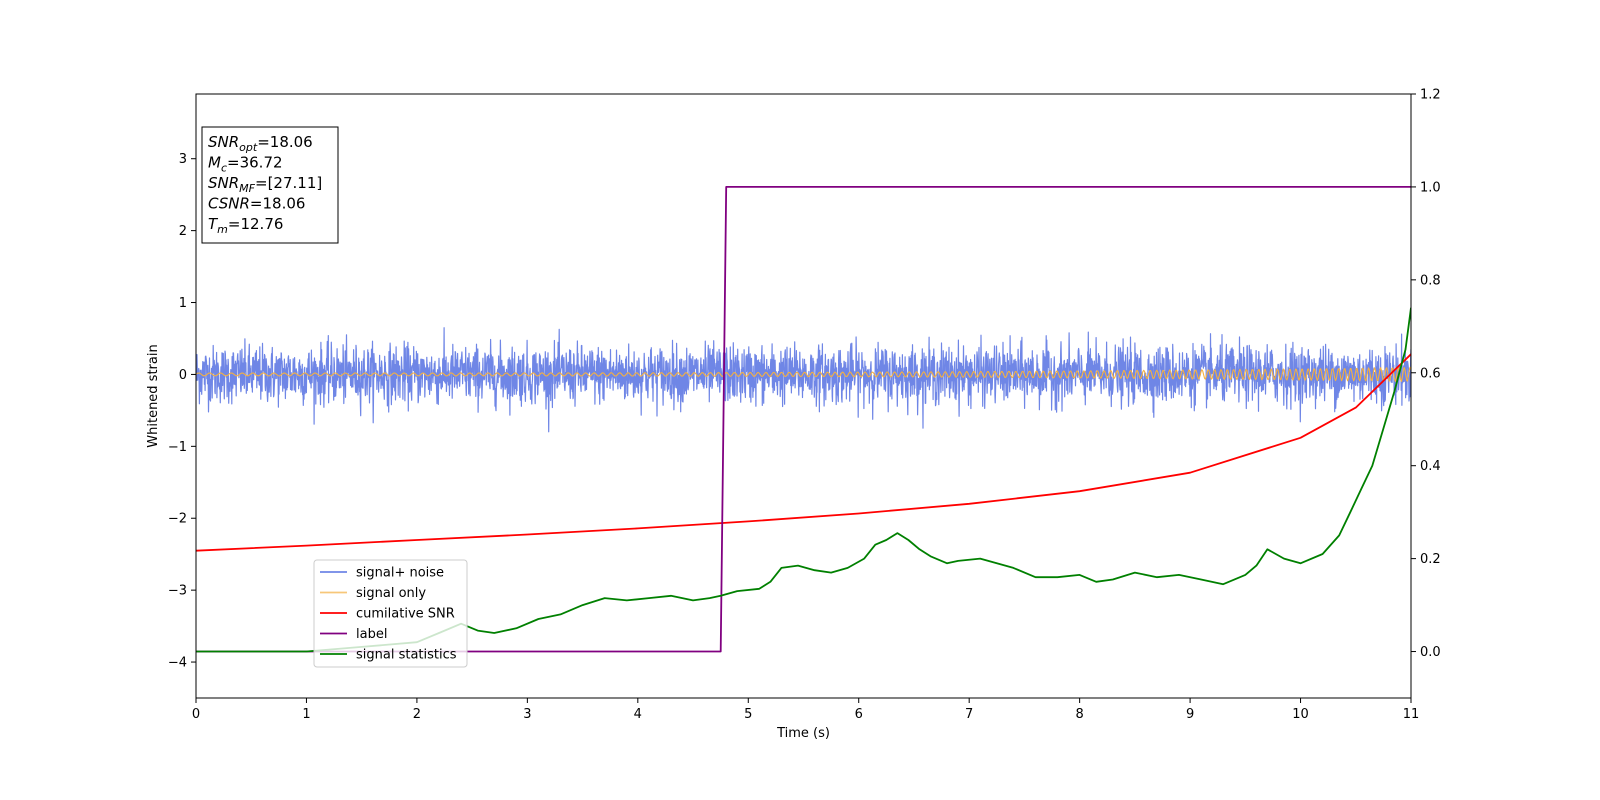 The image size is (1600, 800). I want to click on annotation-line: Mc=36.72, so click(245, 164).